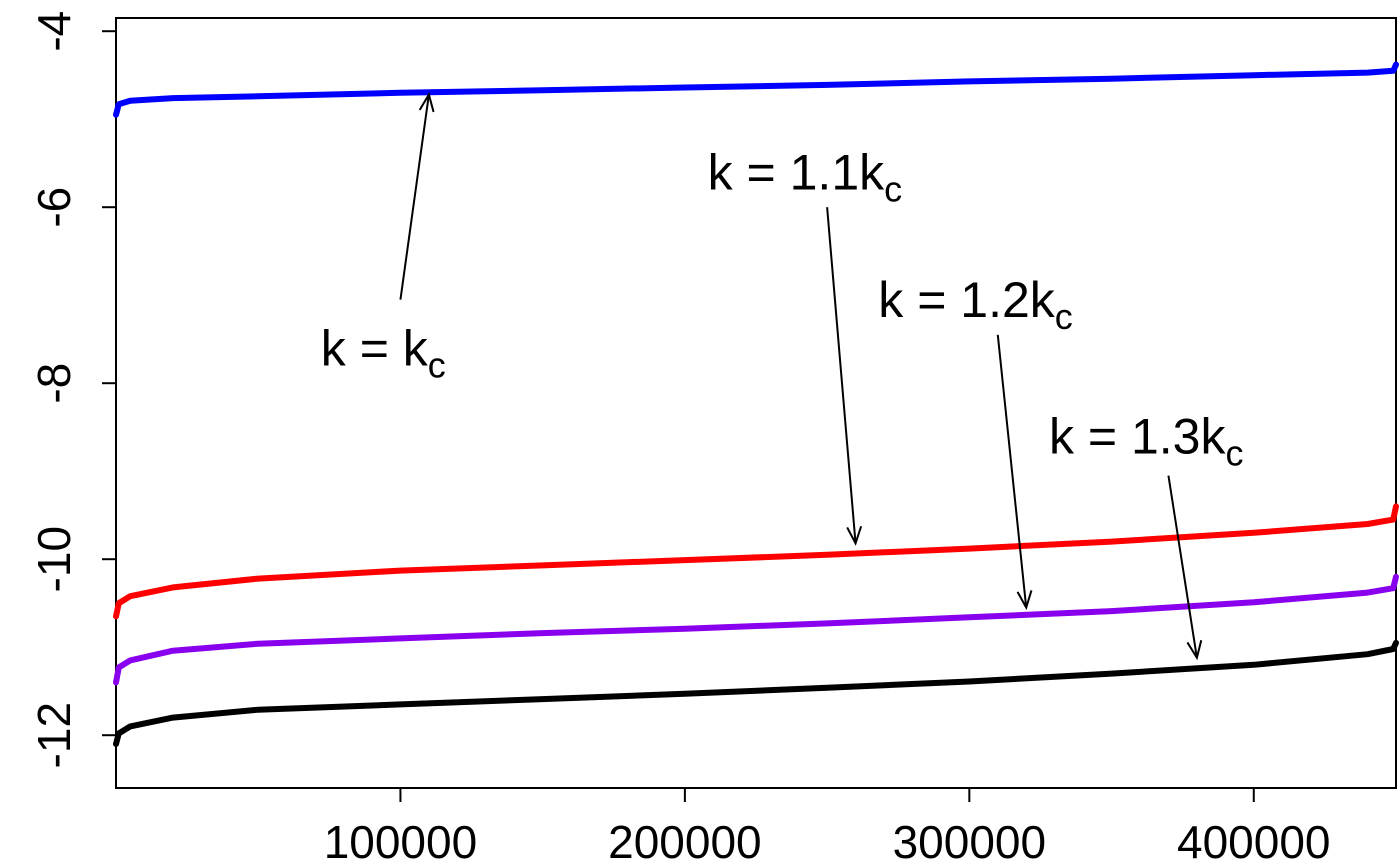  I want to click on x-tick-label-2: 200000, so click(685, 840).